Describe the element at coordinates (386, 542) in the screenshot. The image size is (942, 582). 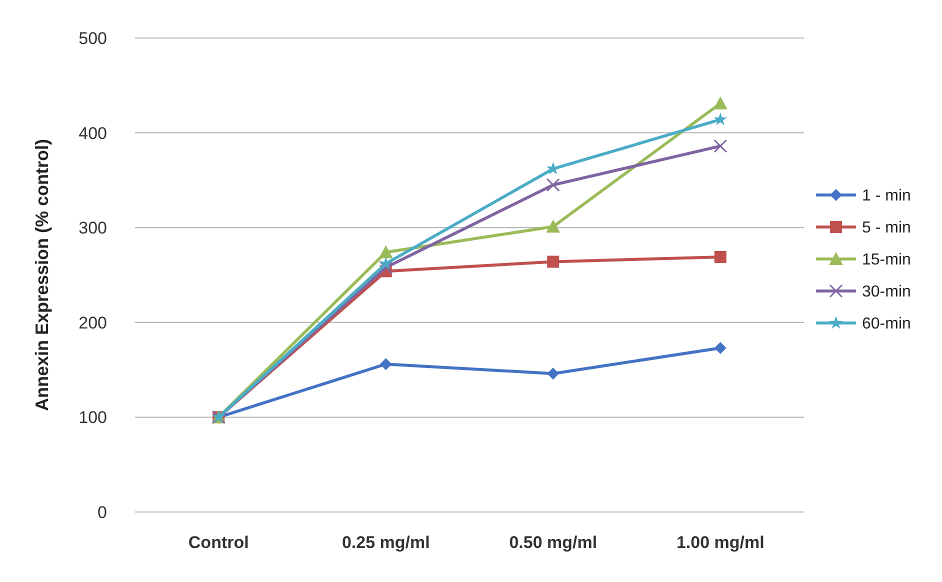
I see `x-tick-label: 0.25 mg/ml` at that location.